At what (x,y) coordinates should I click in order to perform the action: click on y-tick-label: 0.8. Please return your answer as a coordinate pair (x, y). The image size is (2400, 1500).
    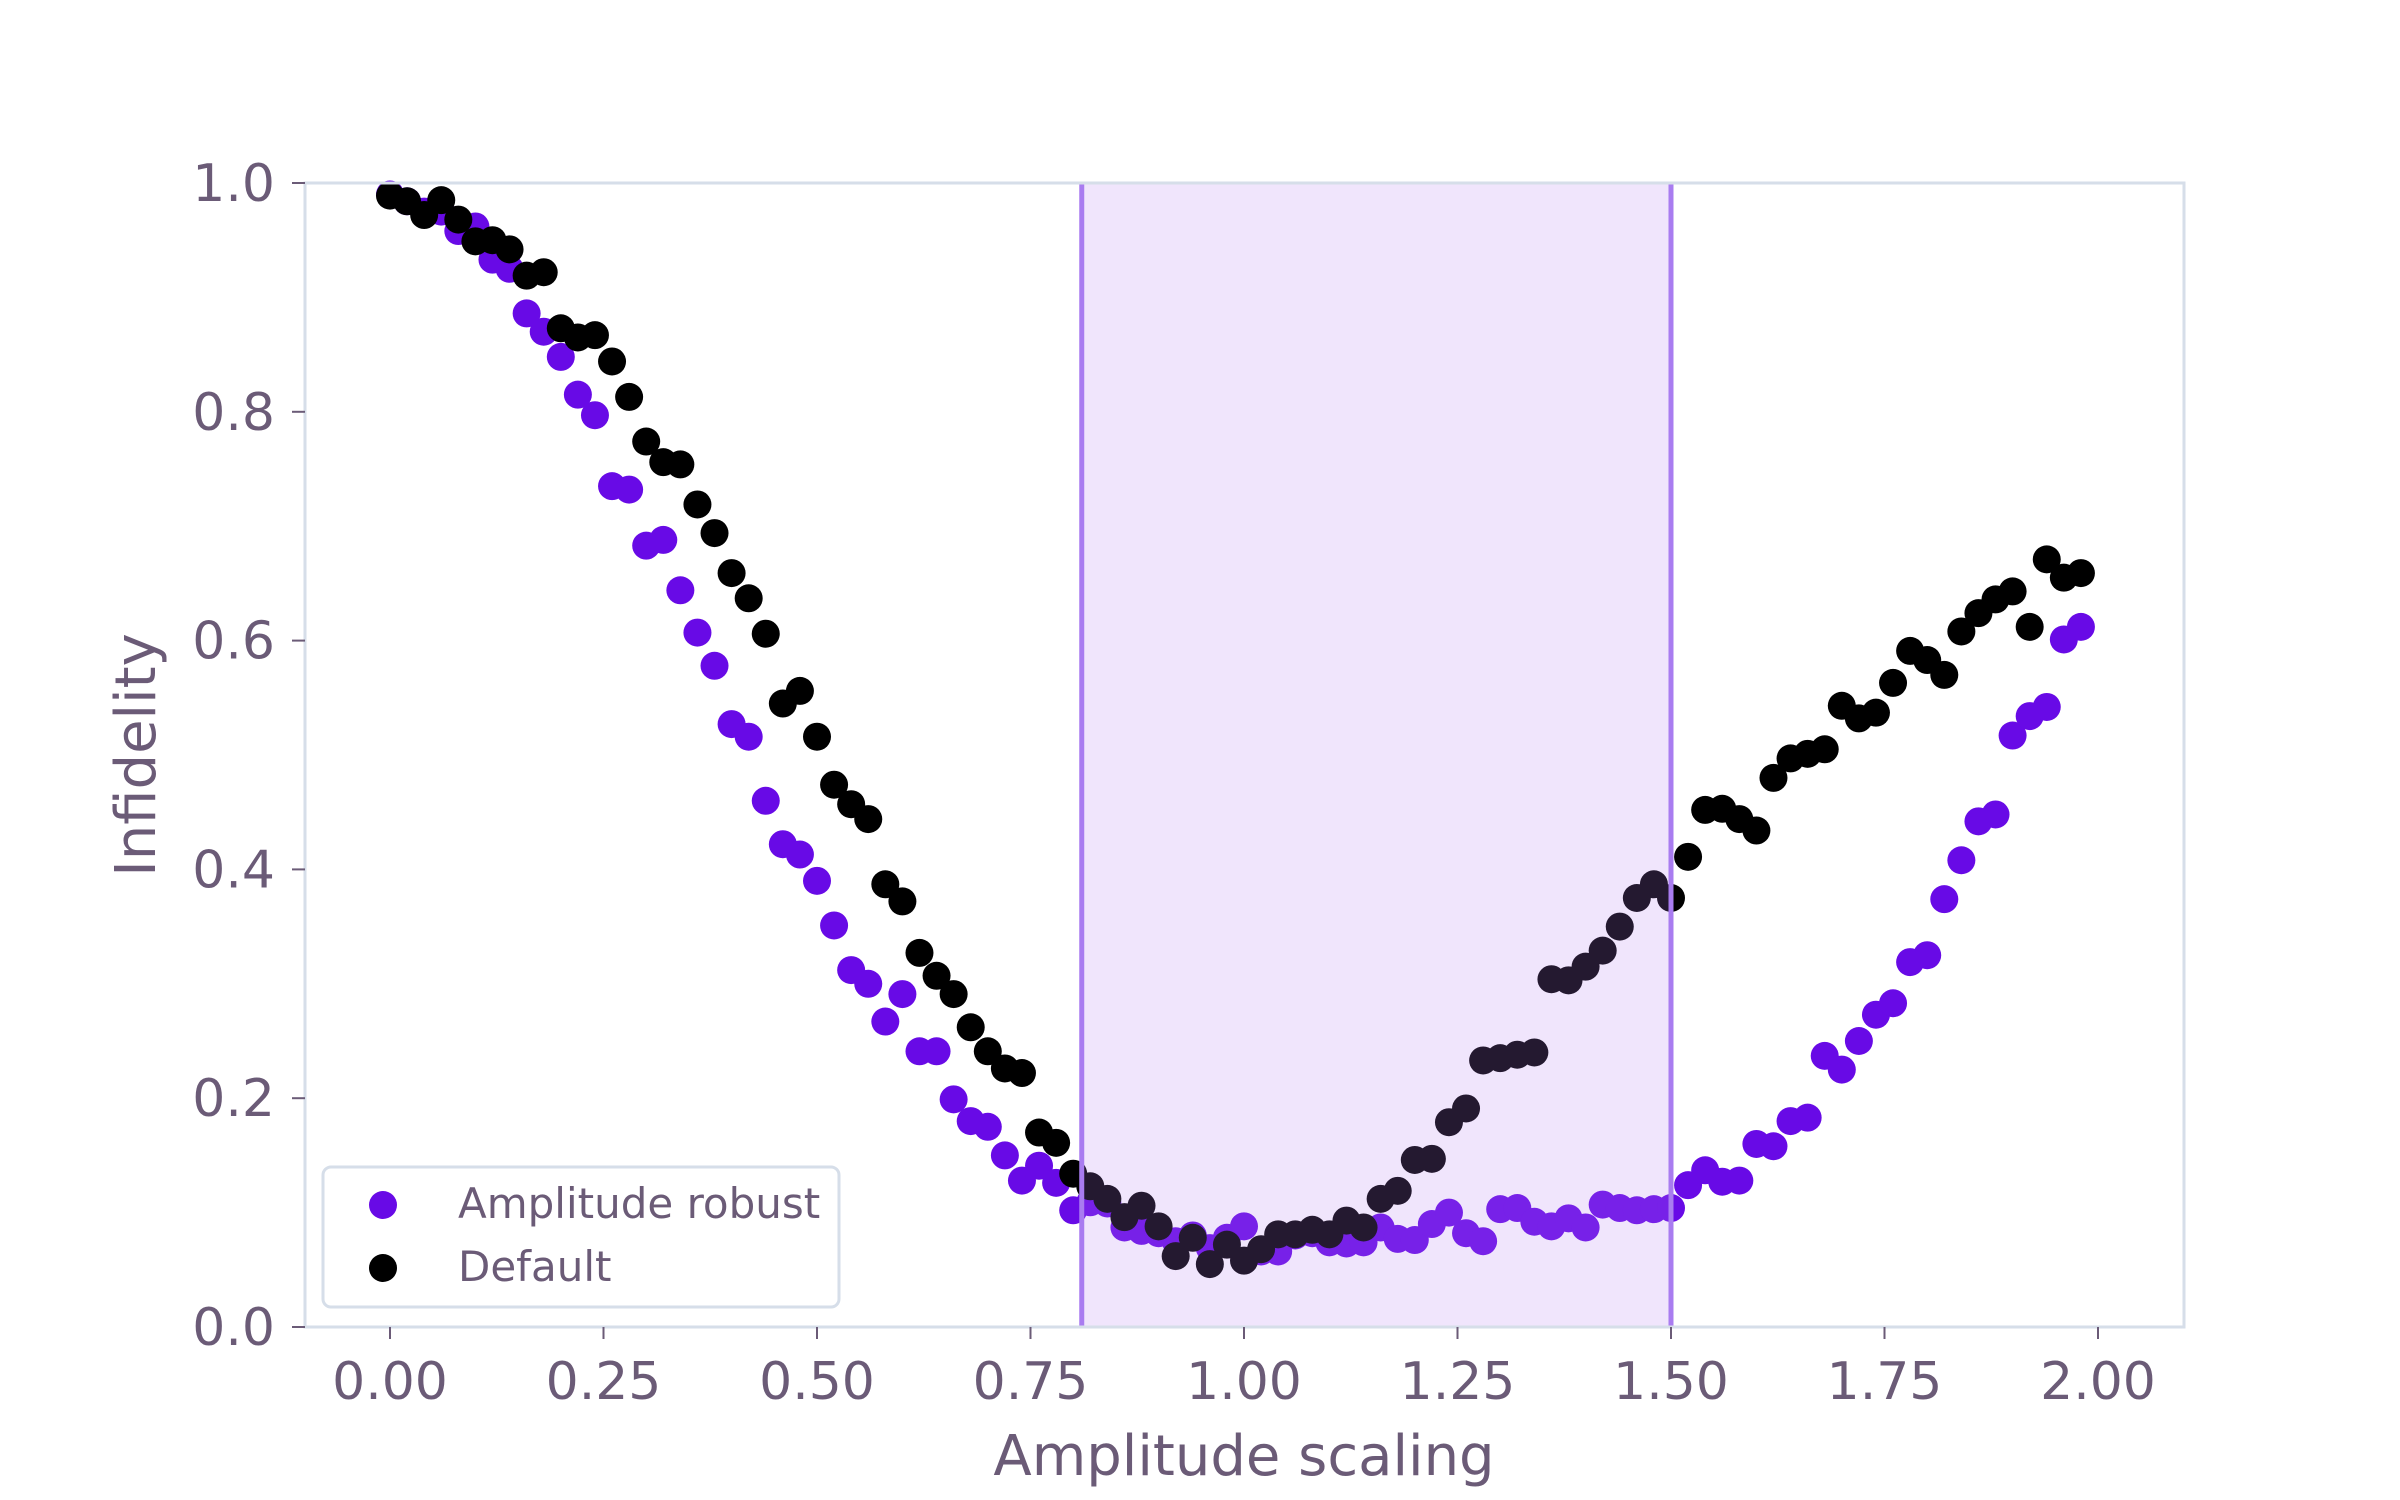
    Looking at the image, I should click on (233, 413).